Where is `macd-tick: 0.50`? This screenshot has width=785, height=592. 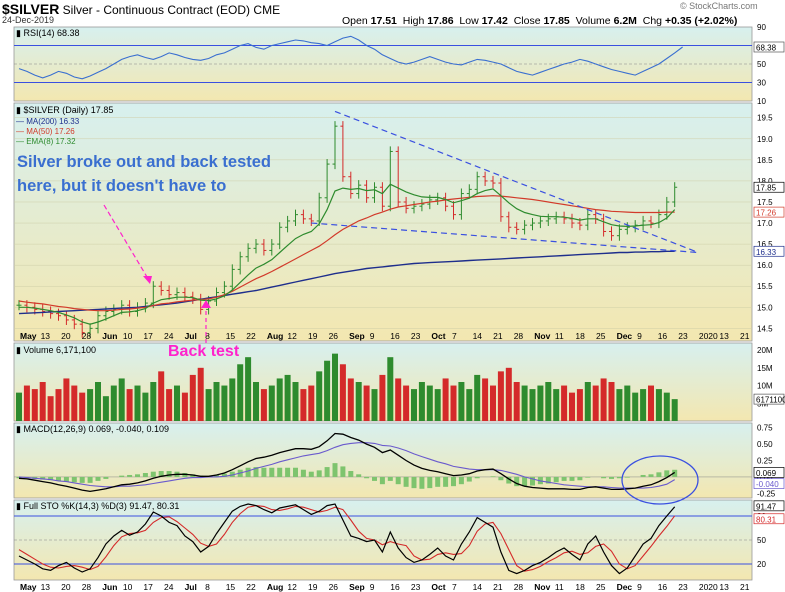
macd-tick: 0.50 is located at coordinates (765, 444).